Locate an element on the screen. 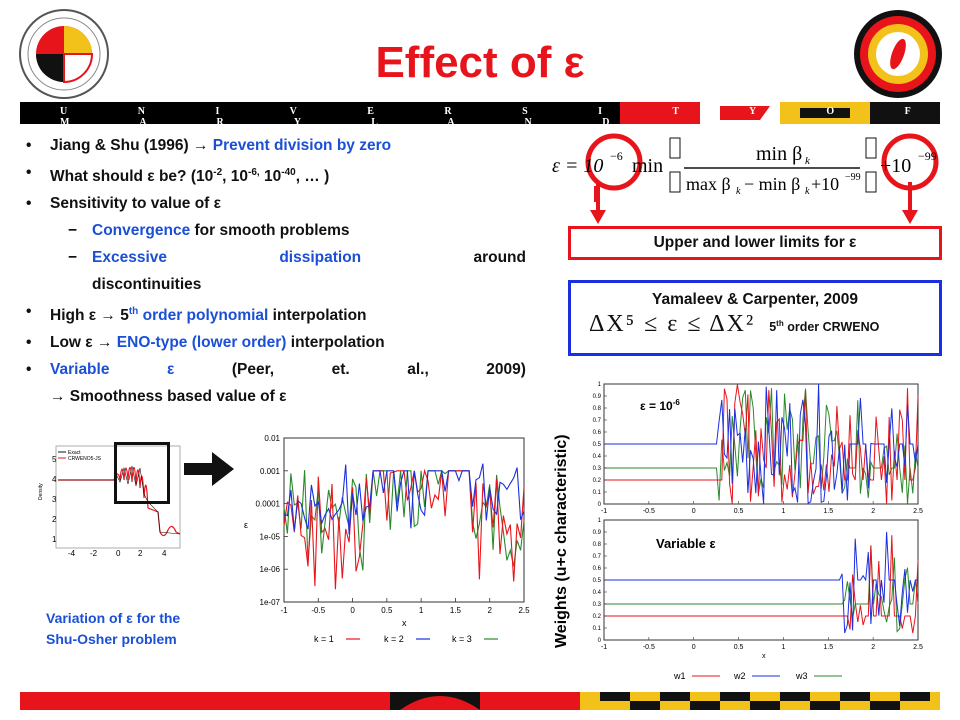  zoom-box is located at coordinates (142, 473).